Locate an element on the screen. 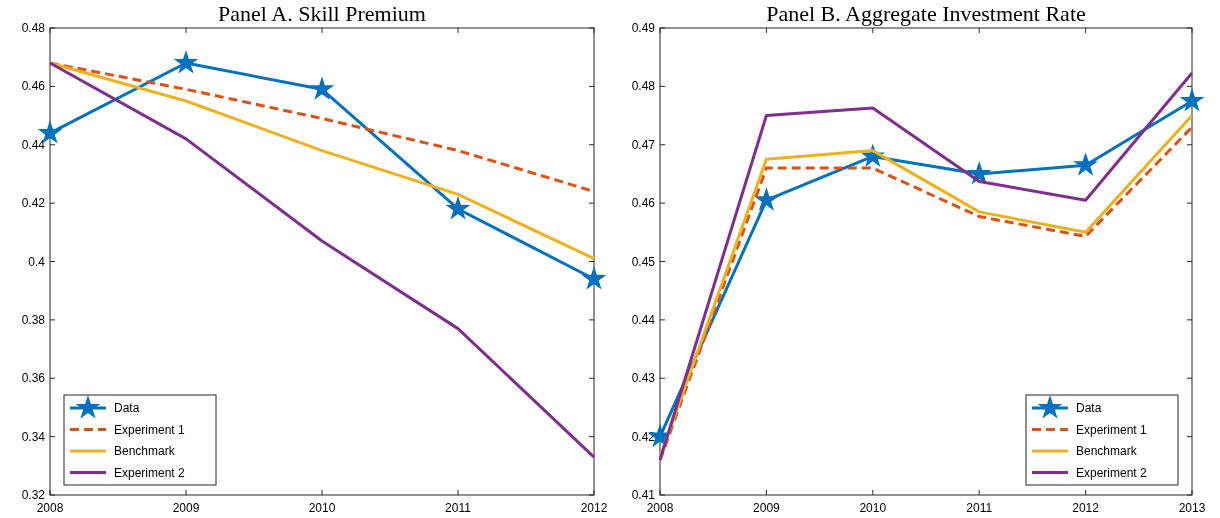 This screenshot has width=1220, height=518. y-tick-label: 0.4 is located at coordinates (37, 261).